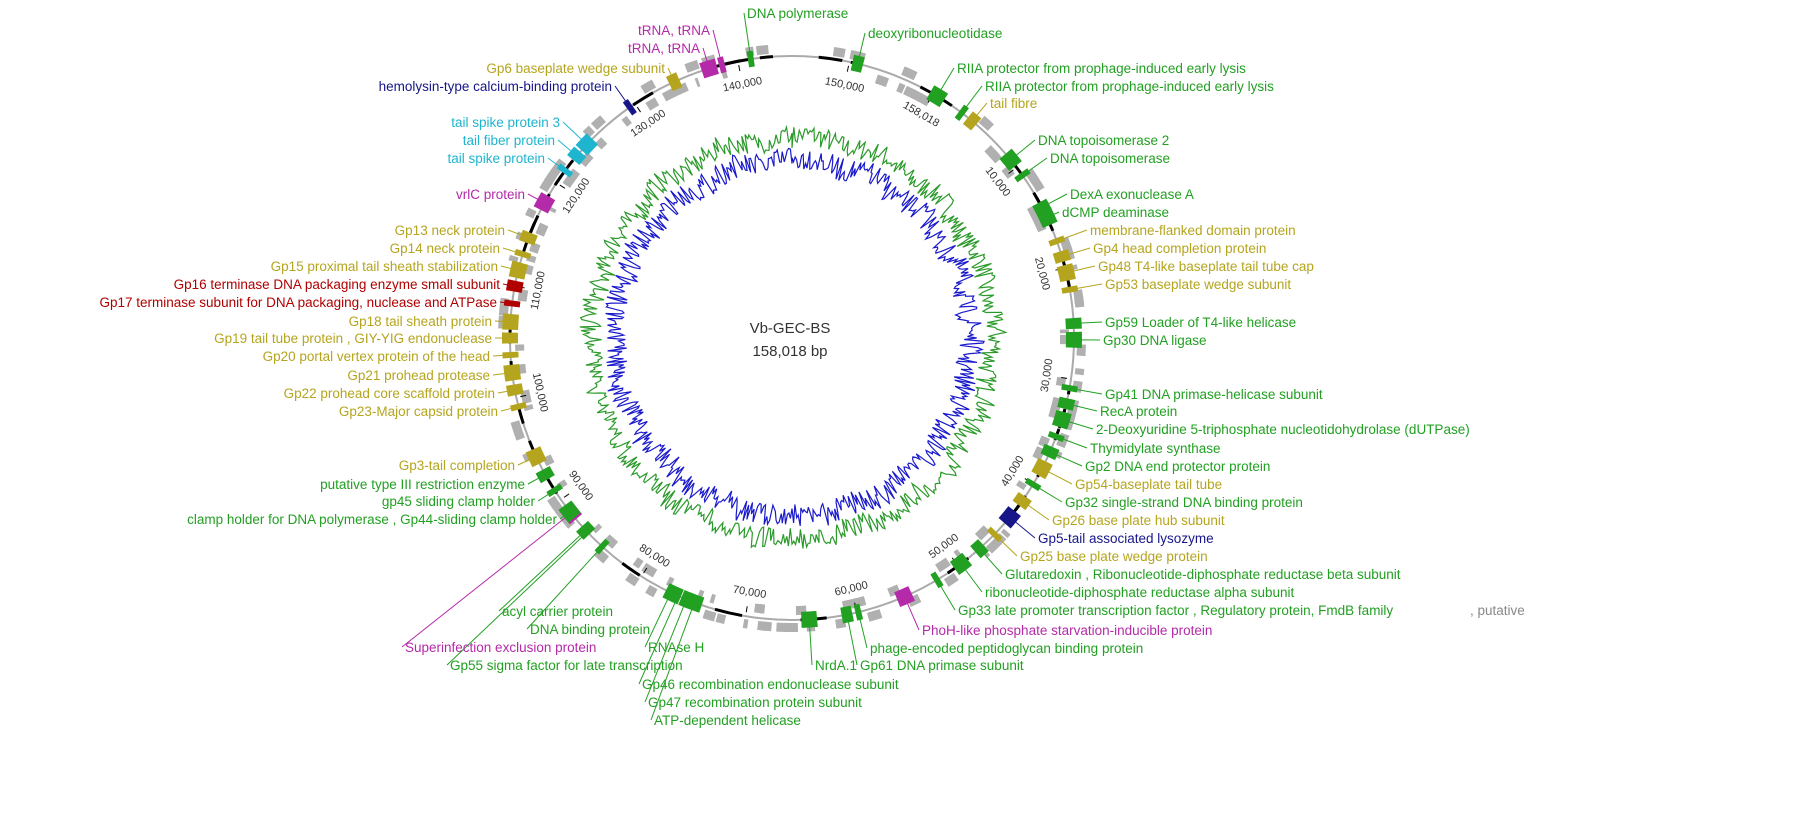 The image size is (1802, 840). Describe the element at coordinates (389, 393) in the screenshot. I see `feature-label: Gp22 prohead core scaffold protein` at that location.